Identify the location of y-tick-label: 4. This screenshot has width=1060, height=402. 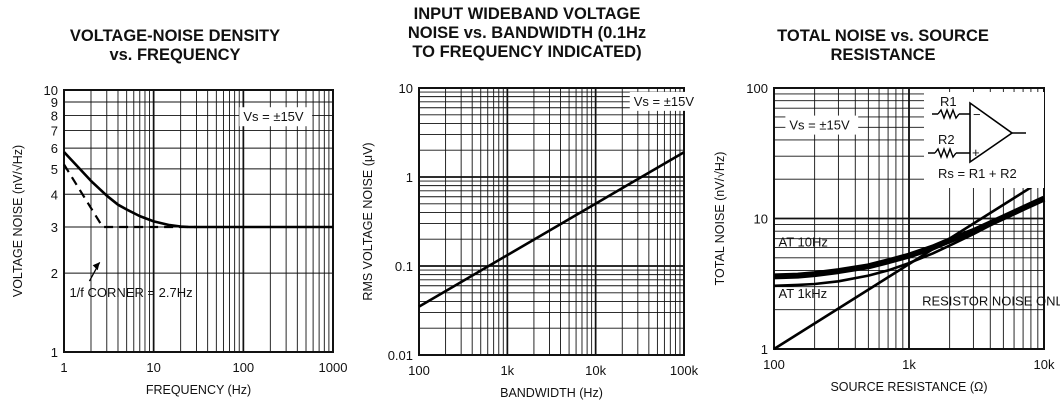
(54, 194).